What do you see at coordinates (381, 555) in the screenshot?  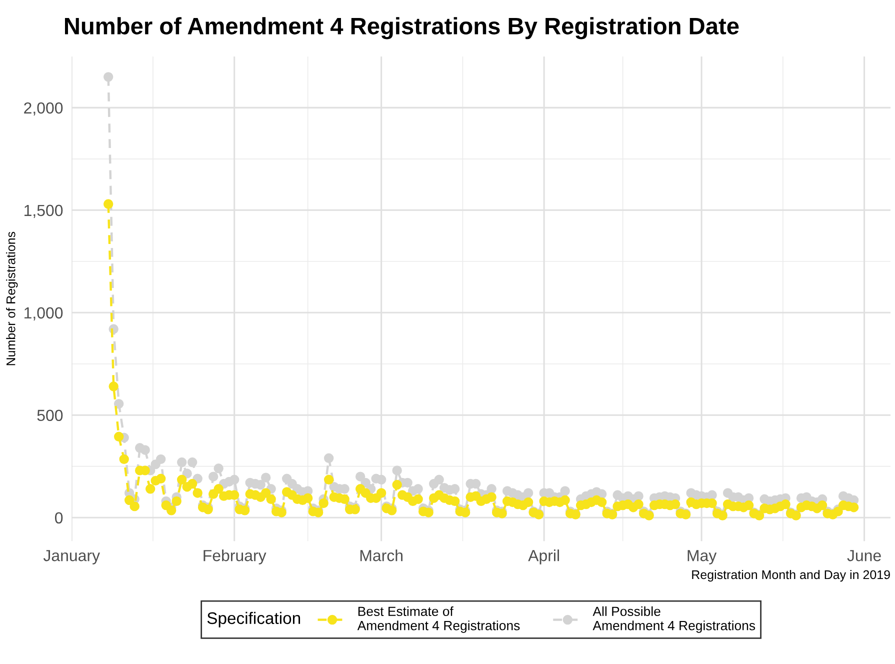 I see `x-tick-label: March` at bounding box center [381, 555].